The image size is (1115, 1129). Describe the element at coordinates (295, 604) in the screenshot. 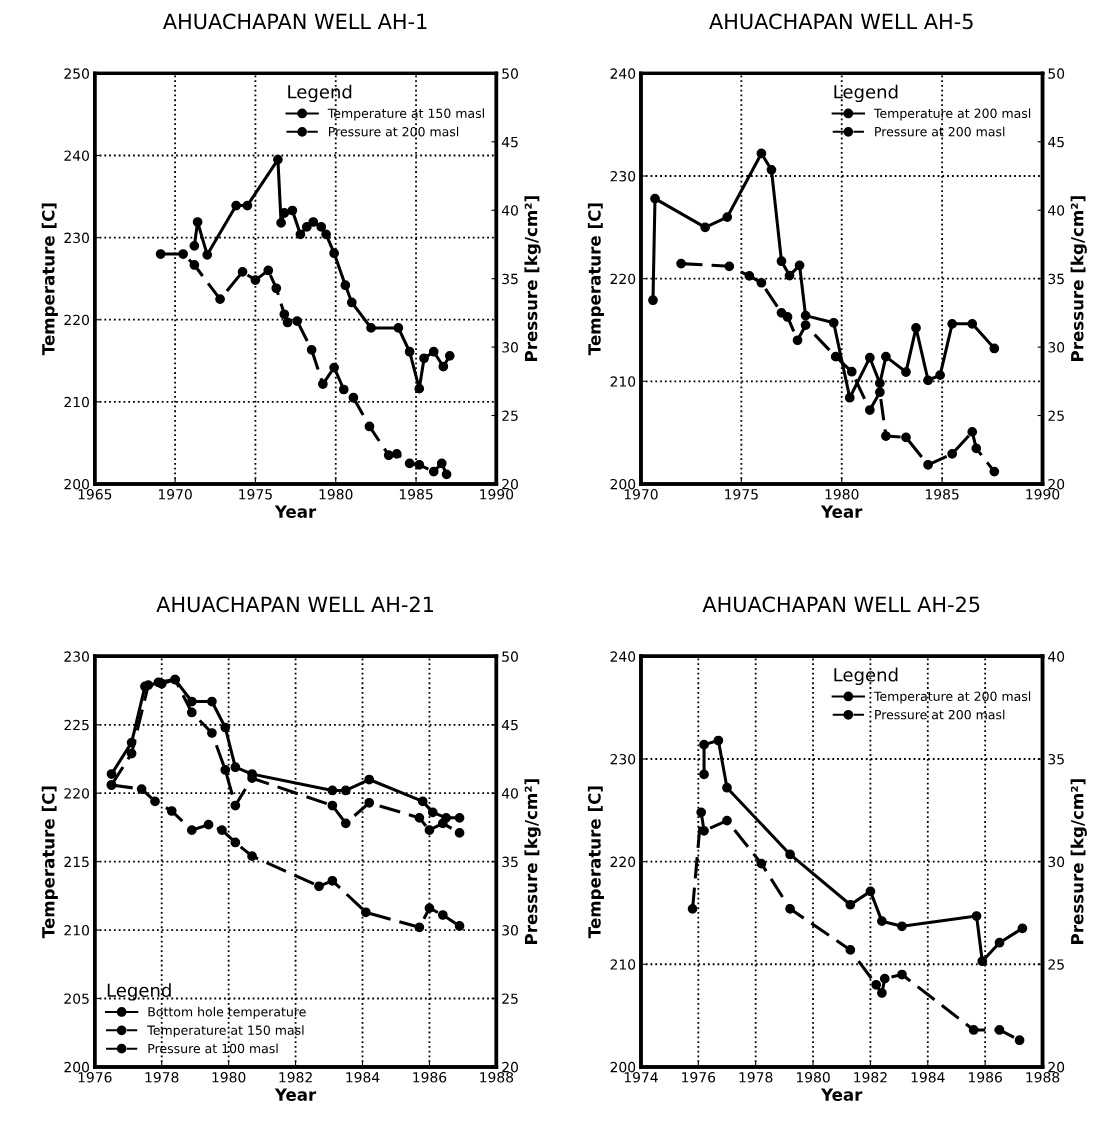

I see `chart-title: AHUACHAPAN WELL AH-21` at that location.